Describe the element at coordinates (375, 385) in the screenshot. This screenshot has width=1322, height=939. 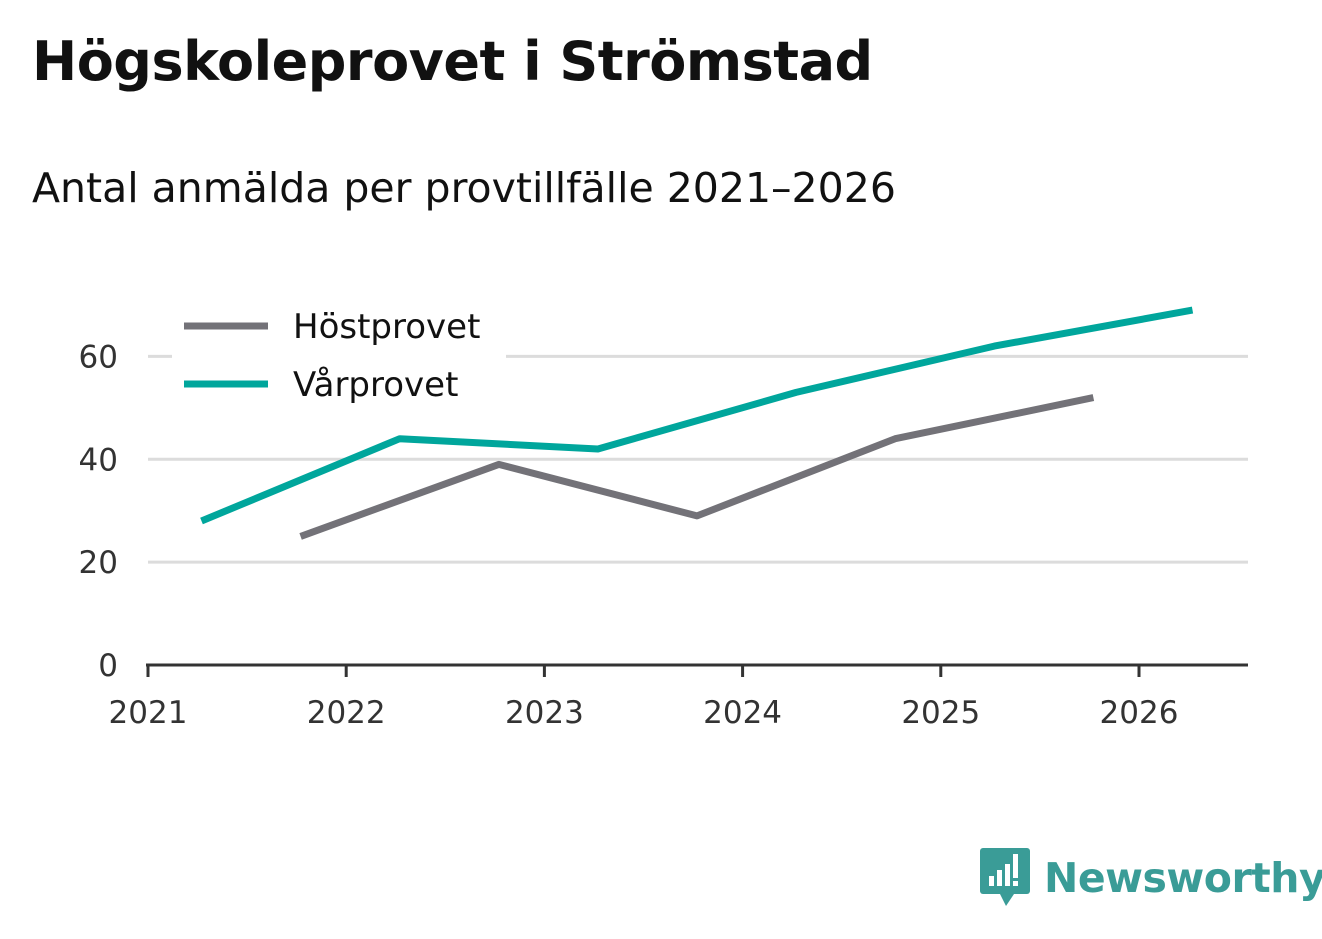
I see `legend-label: Vårprovet` at that location.